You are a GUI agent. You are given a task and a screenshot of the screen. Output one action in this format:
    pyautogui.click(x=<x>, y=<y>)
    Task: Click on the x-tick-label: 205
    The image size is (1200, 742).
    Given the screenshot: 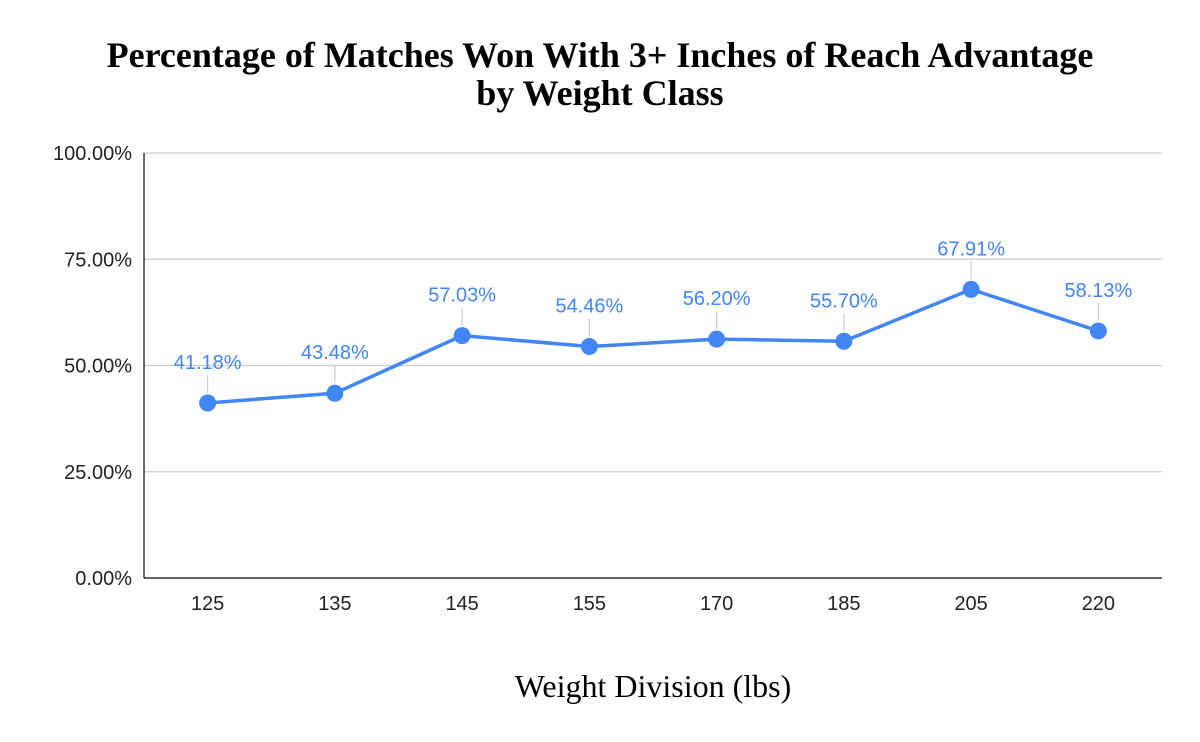 What is the action you would take?
    pyautogui.click(x=970, y=604)
    